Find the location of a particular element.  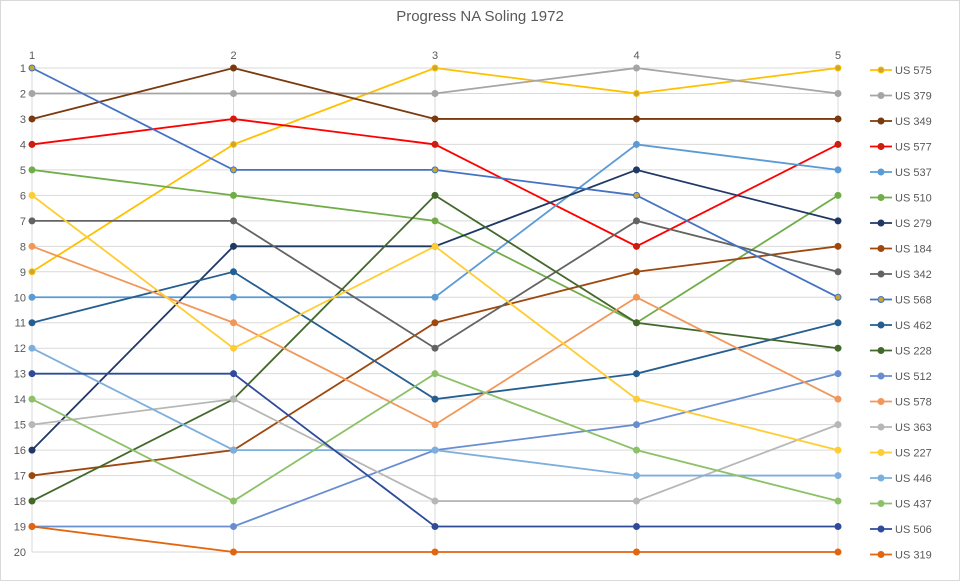

legend-label: US 462 is located at coordinates (913, 326).